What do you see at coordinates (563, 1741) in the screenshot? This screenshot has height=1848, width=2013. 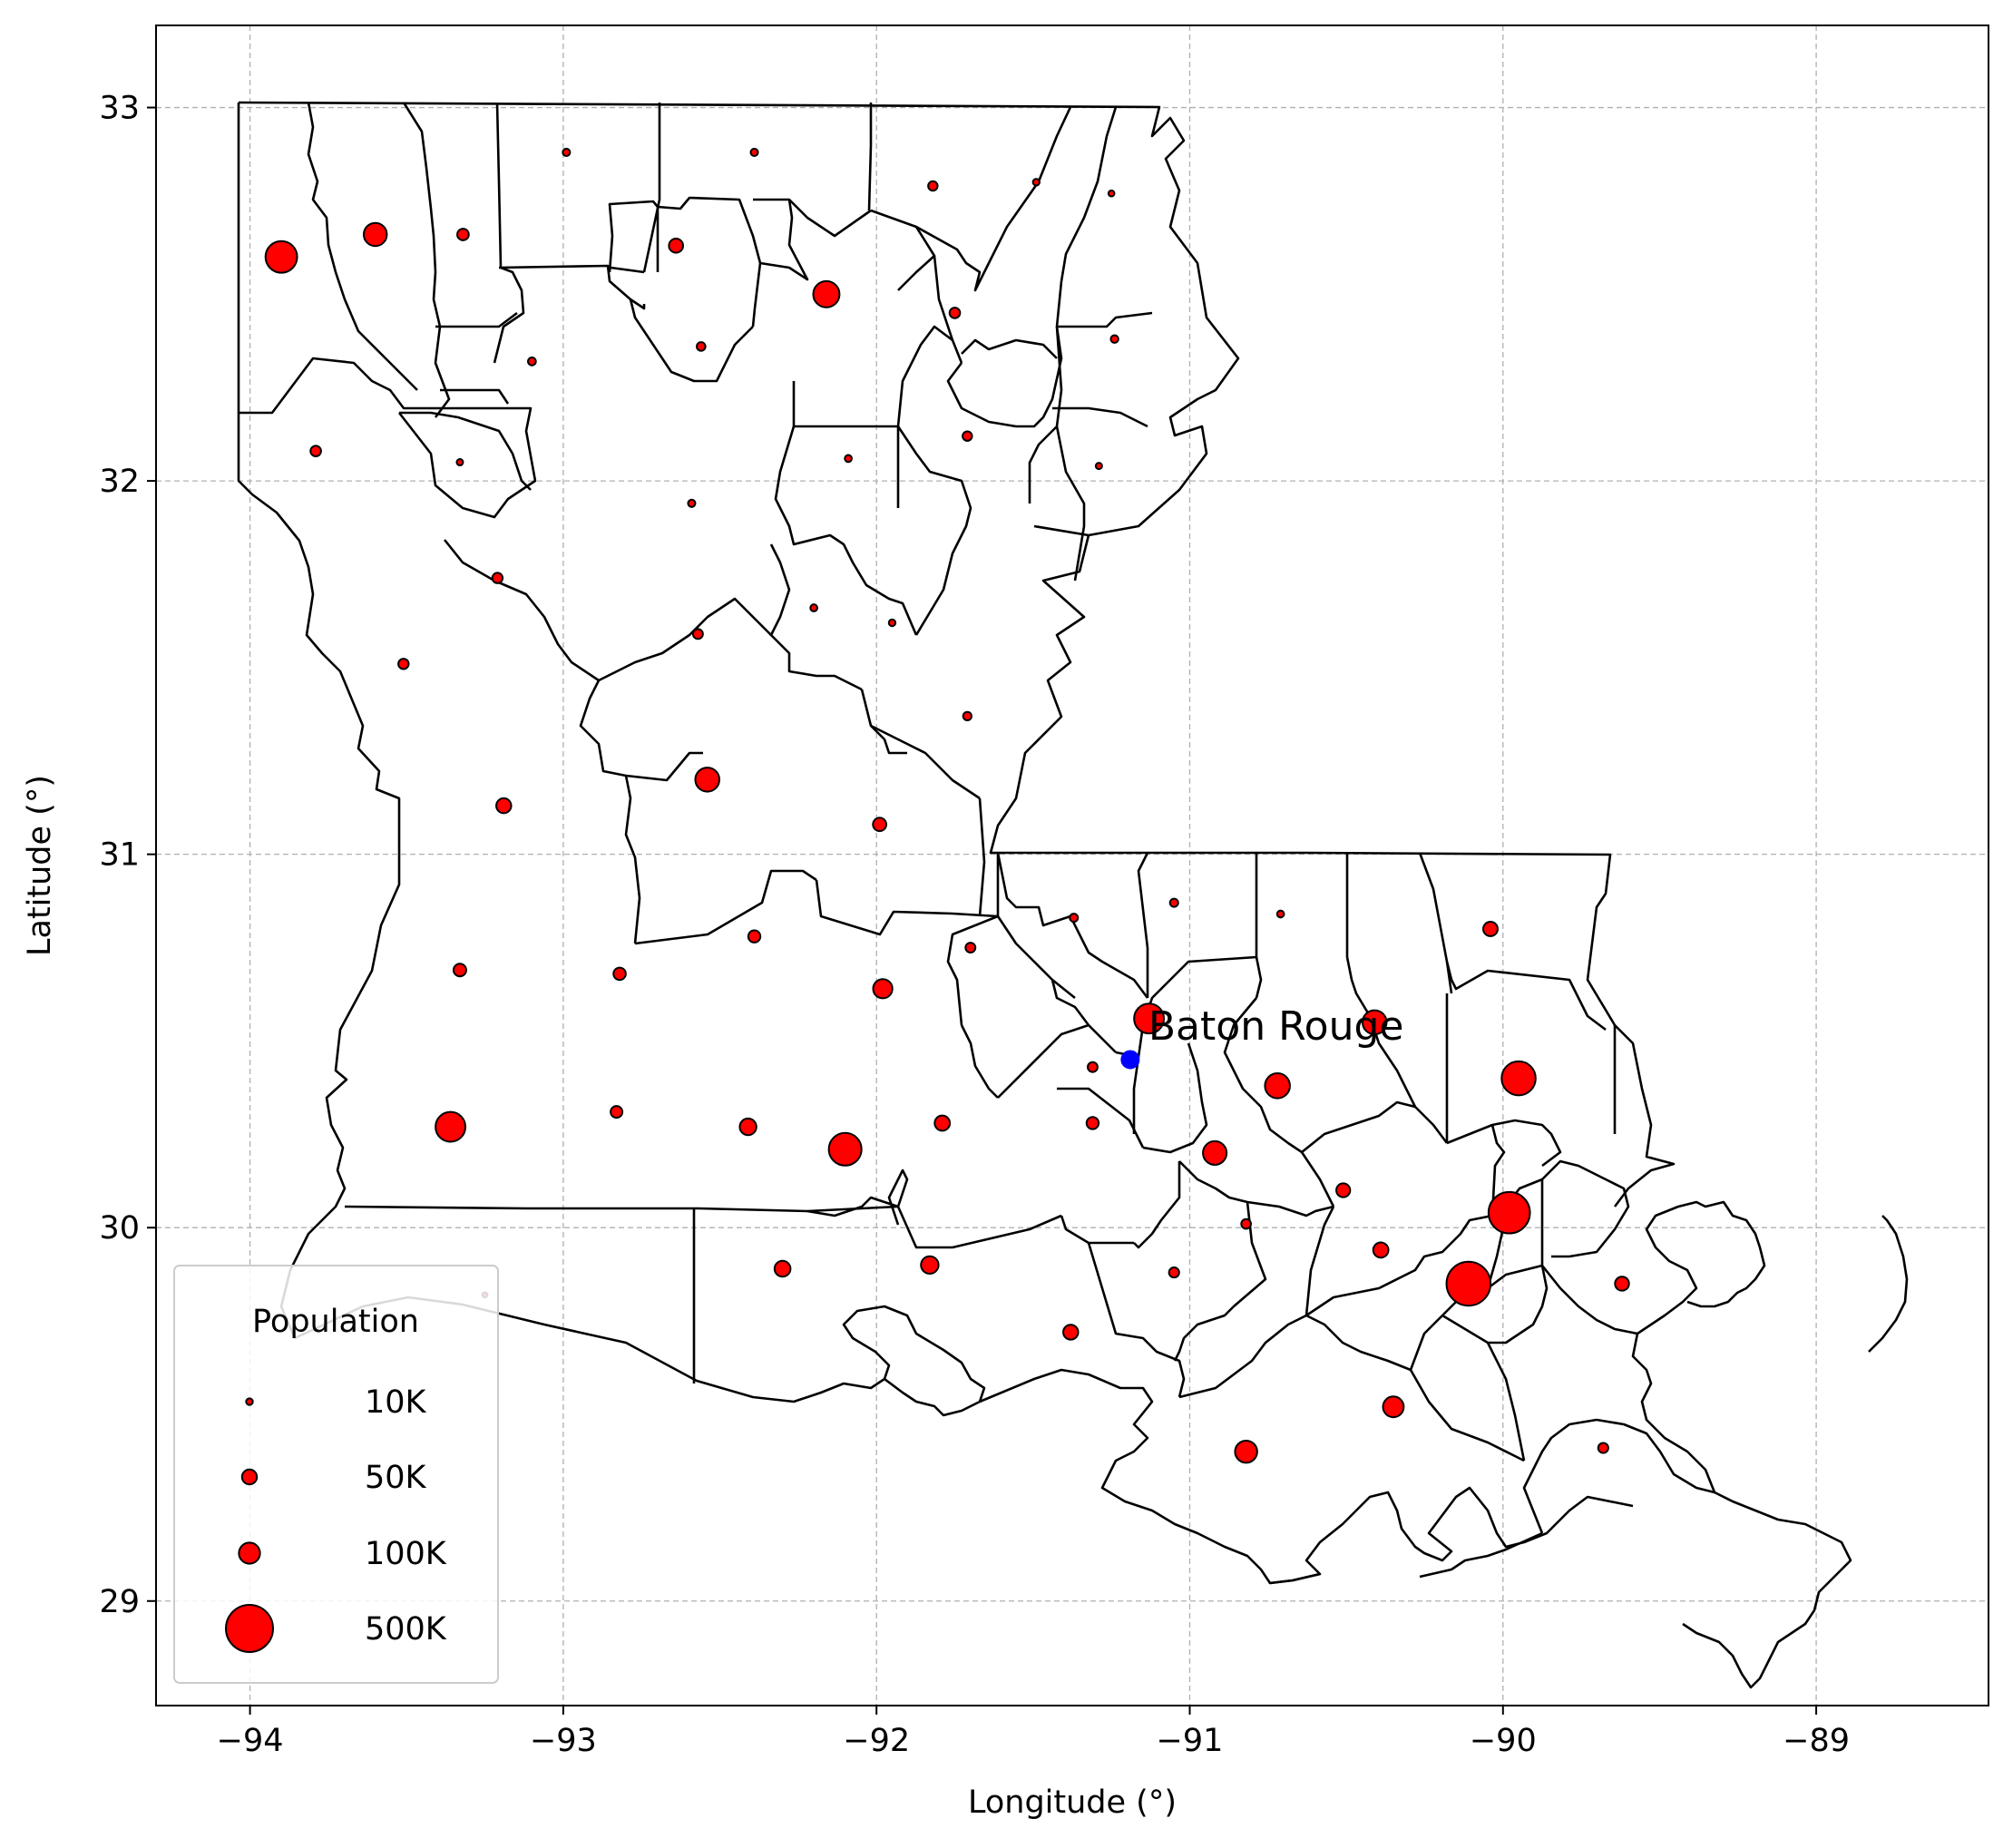 I see `x-tick-label: −93` at bounding box center [563, 1741].